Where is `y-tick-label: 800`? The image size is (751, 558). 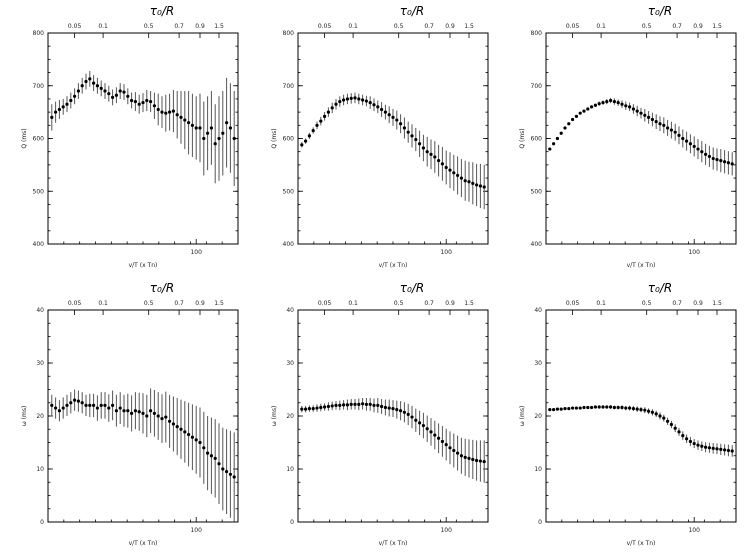
y-tick-label: 800 is located at coordinates (289, 33).